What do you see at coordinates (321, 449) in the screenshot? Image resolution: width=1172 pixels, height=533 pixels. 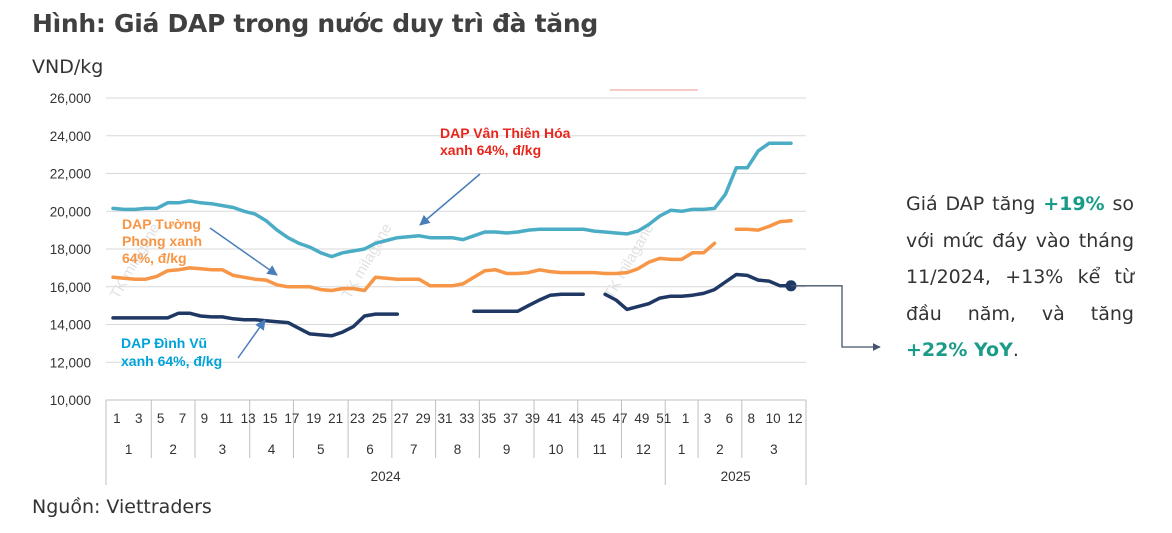 I see `x-month-label: 5` at bounding box center [321, 449].